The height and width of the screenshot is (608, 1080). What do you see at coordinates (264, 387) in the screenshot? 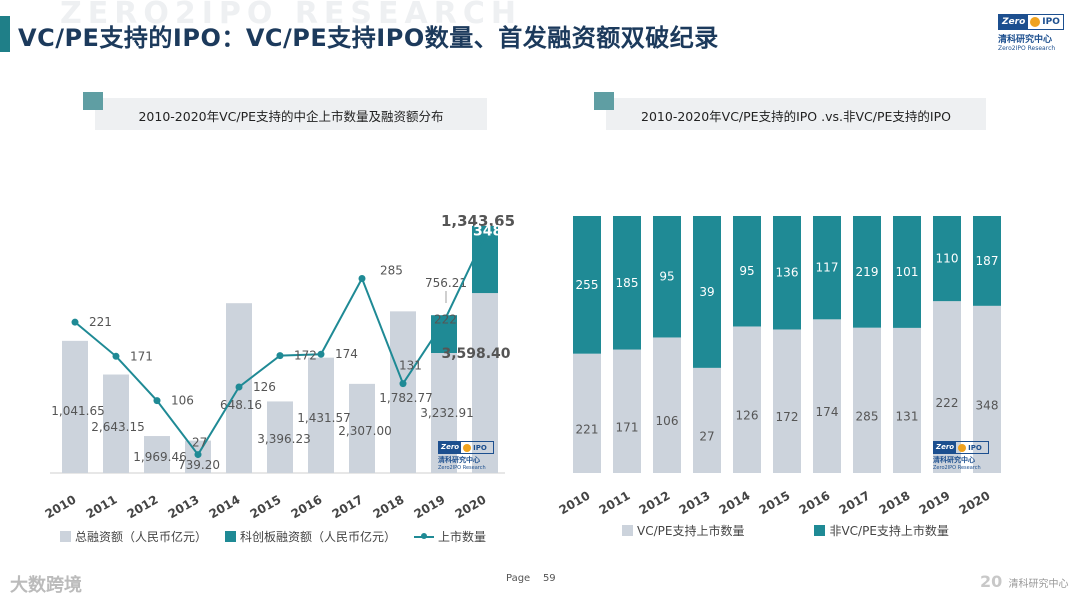
I see `ipo-count-data-label: 126` at bounding box center [264, 387].